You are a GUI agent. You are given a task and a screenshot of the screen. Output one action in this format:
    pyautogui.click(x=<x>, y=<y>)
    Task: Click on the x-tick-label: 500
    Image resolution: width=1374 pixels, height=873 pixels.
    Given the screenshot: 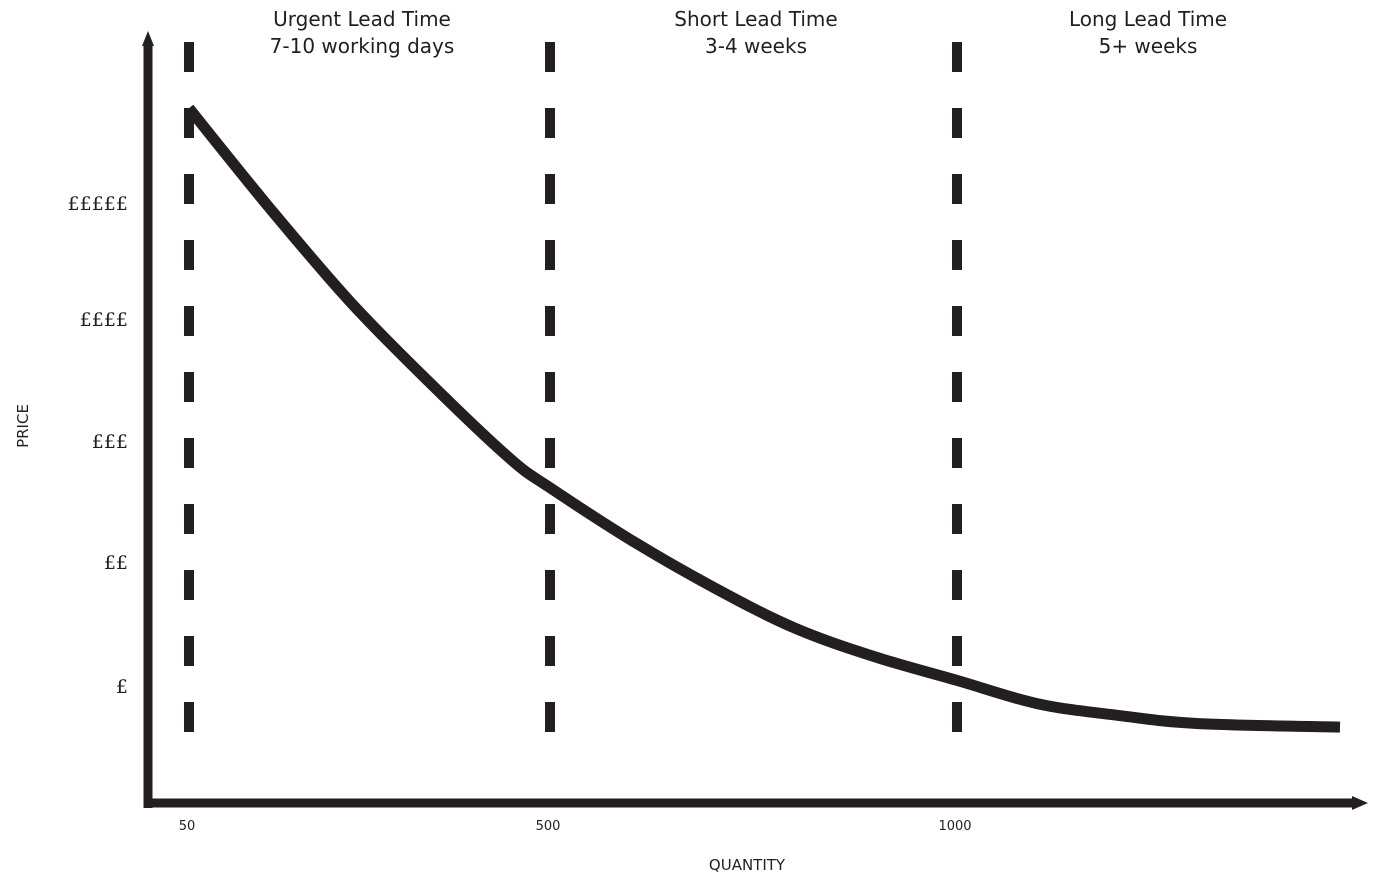 What is the action you would take?
    pyautogui.click(x=548, y=826)
    